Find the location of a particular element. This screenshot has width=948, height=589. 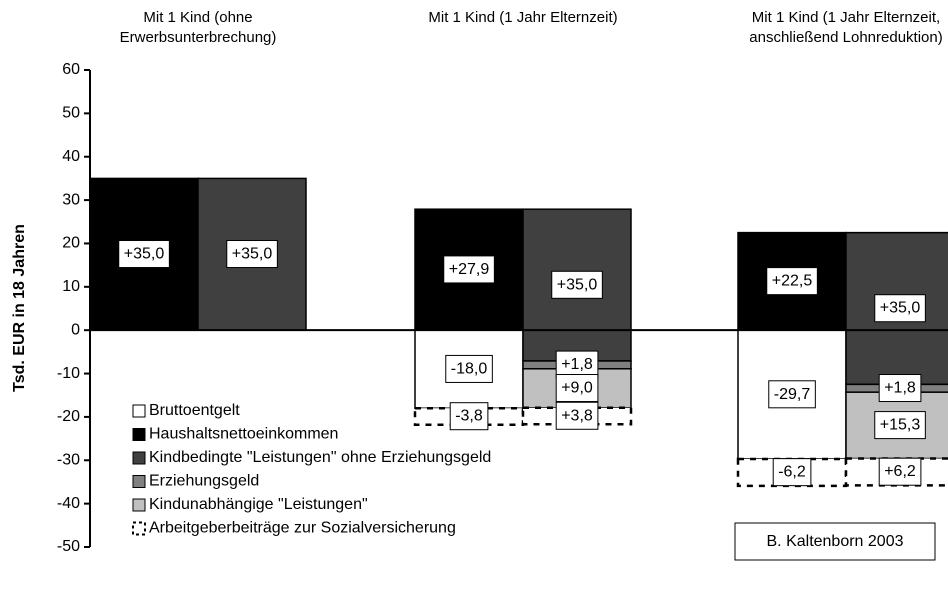

source-box is located at coordinates (835, 541).